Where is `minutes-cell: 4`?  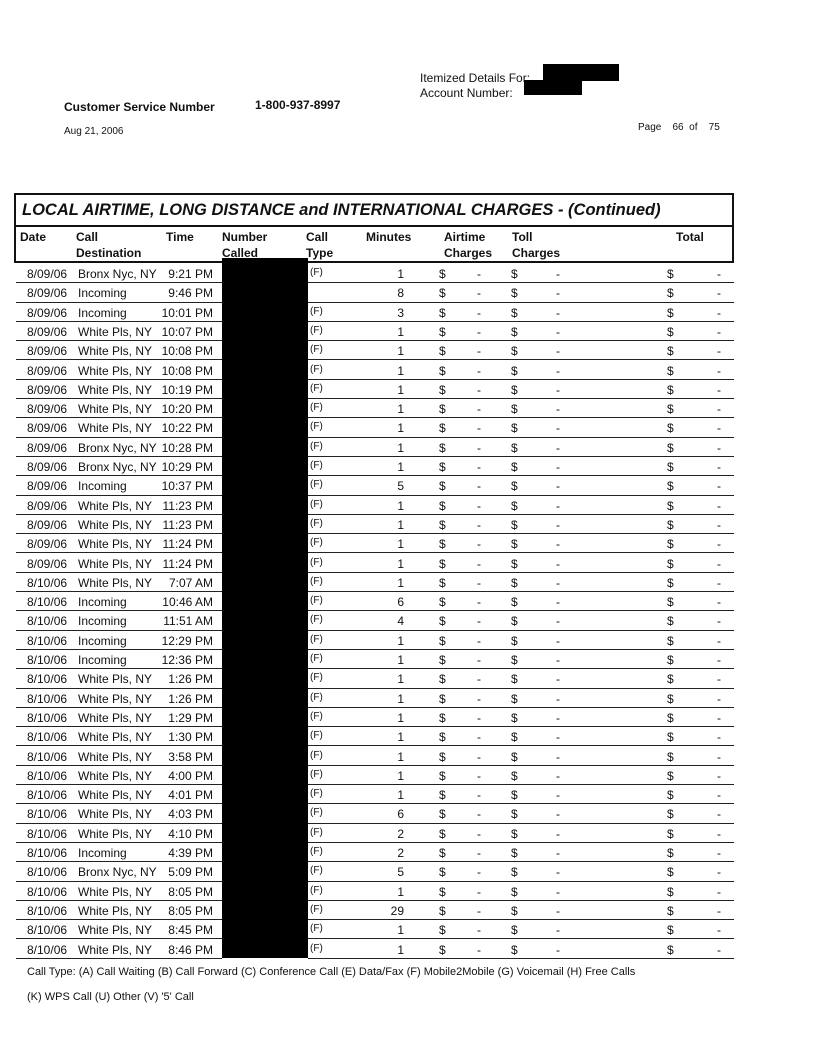
minutes-cell: 4 is located at coordinates (400, 621).